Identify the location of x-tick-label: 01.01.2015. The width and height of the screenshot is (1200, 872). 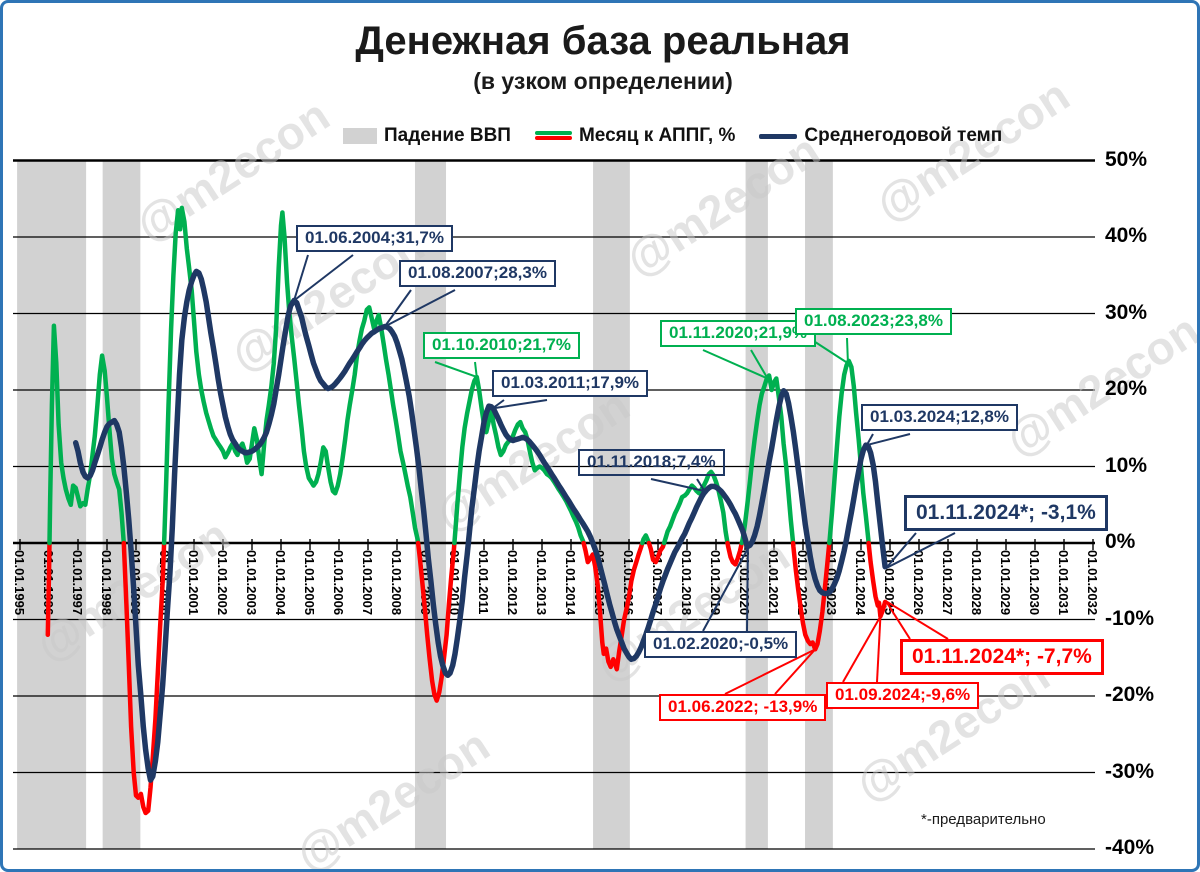
(599, 583).